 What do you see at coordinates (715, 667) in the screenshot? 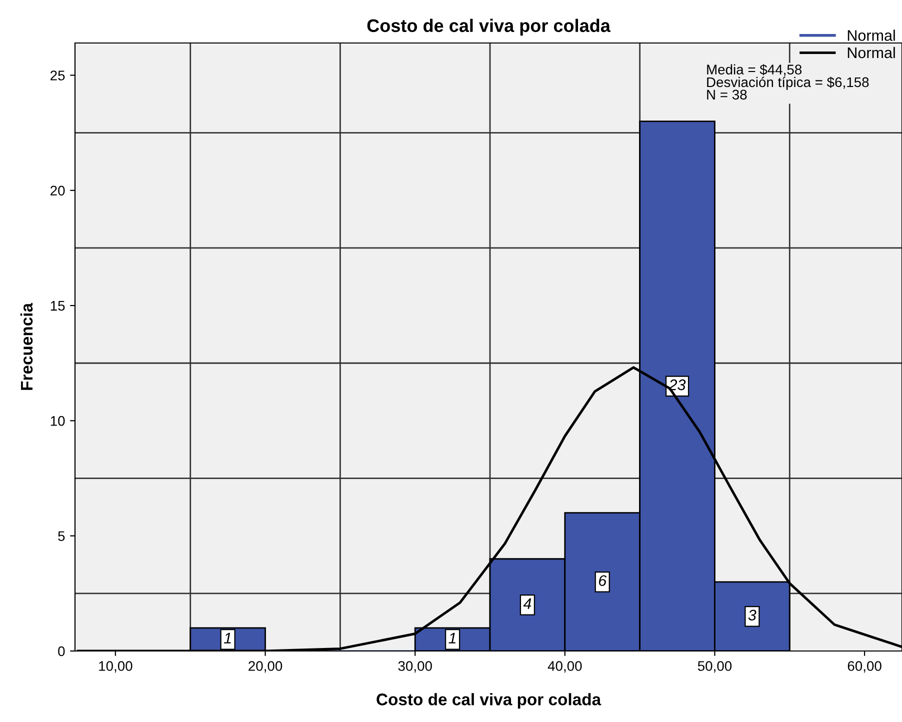
I see `x-tick-label: 50,00` at bounding box center [715, 667].